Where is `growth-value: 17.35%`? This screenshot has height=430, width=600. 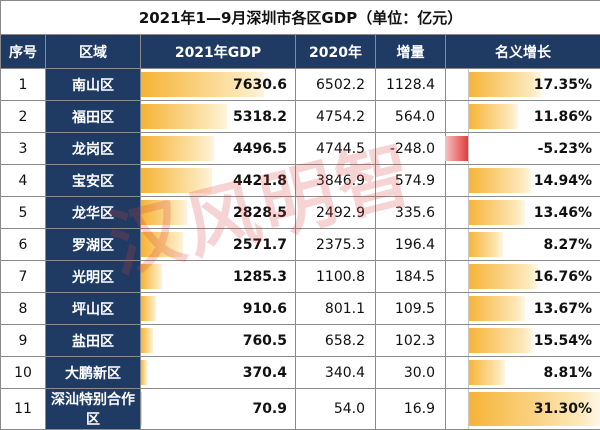 growth-value: 17.35% is located at coordinates (567, 85).